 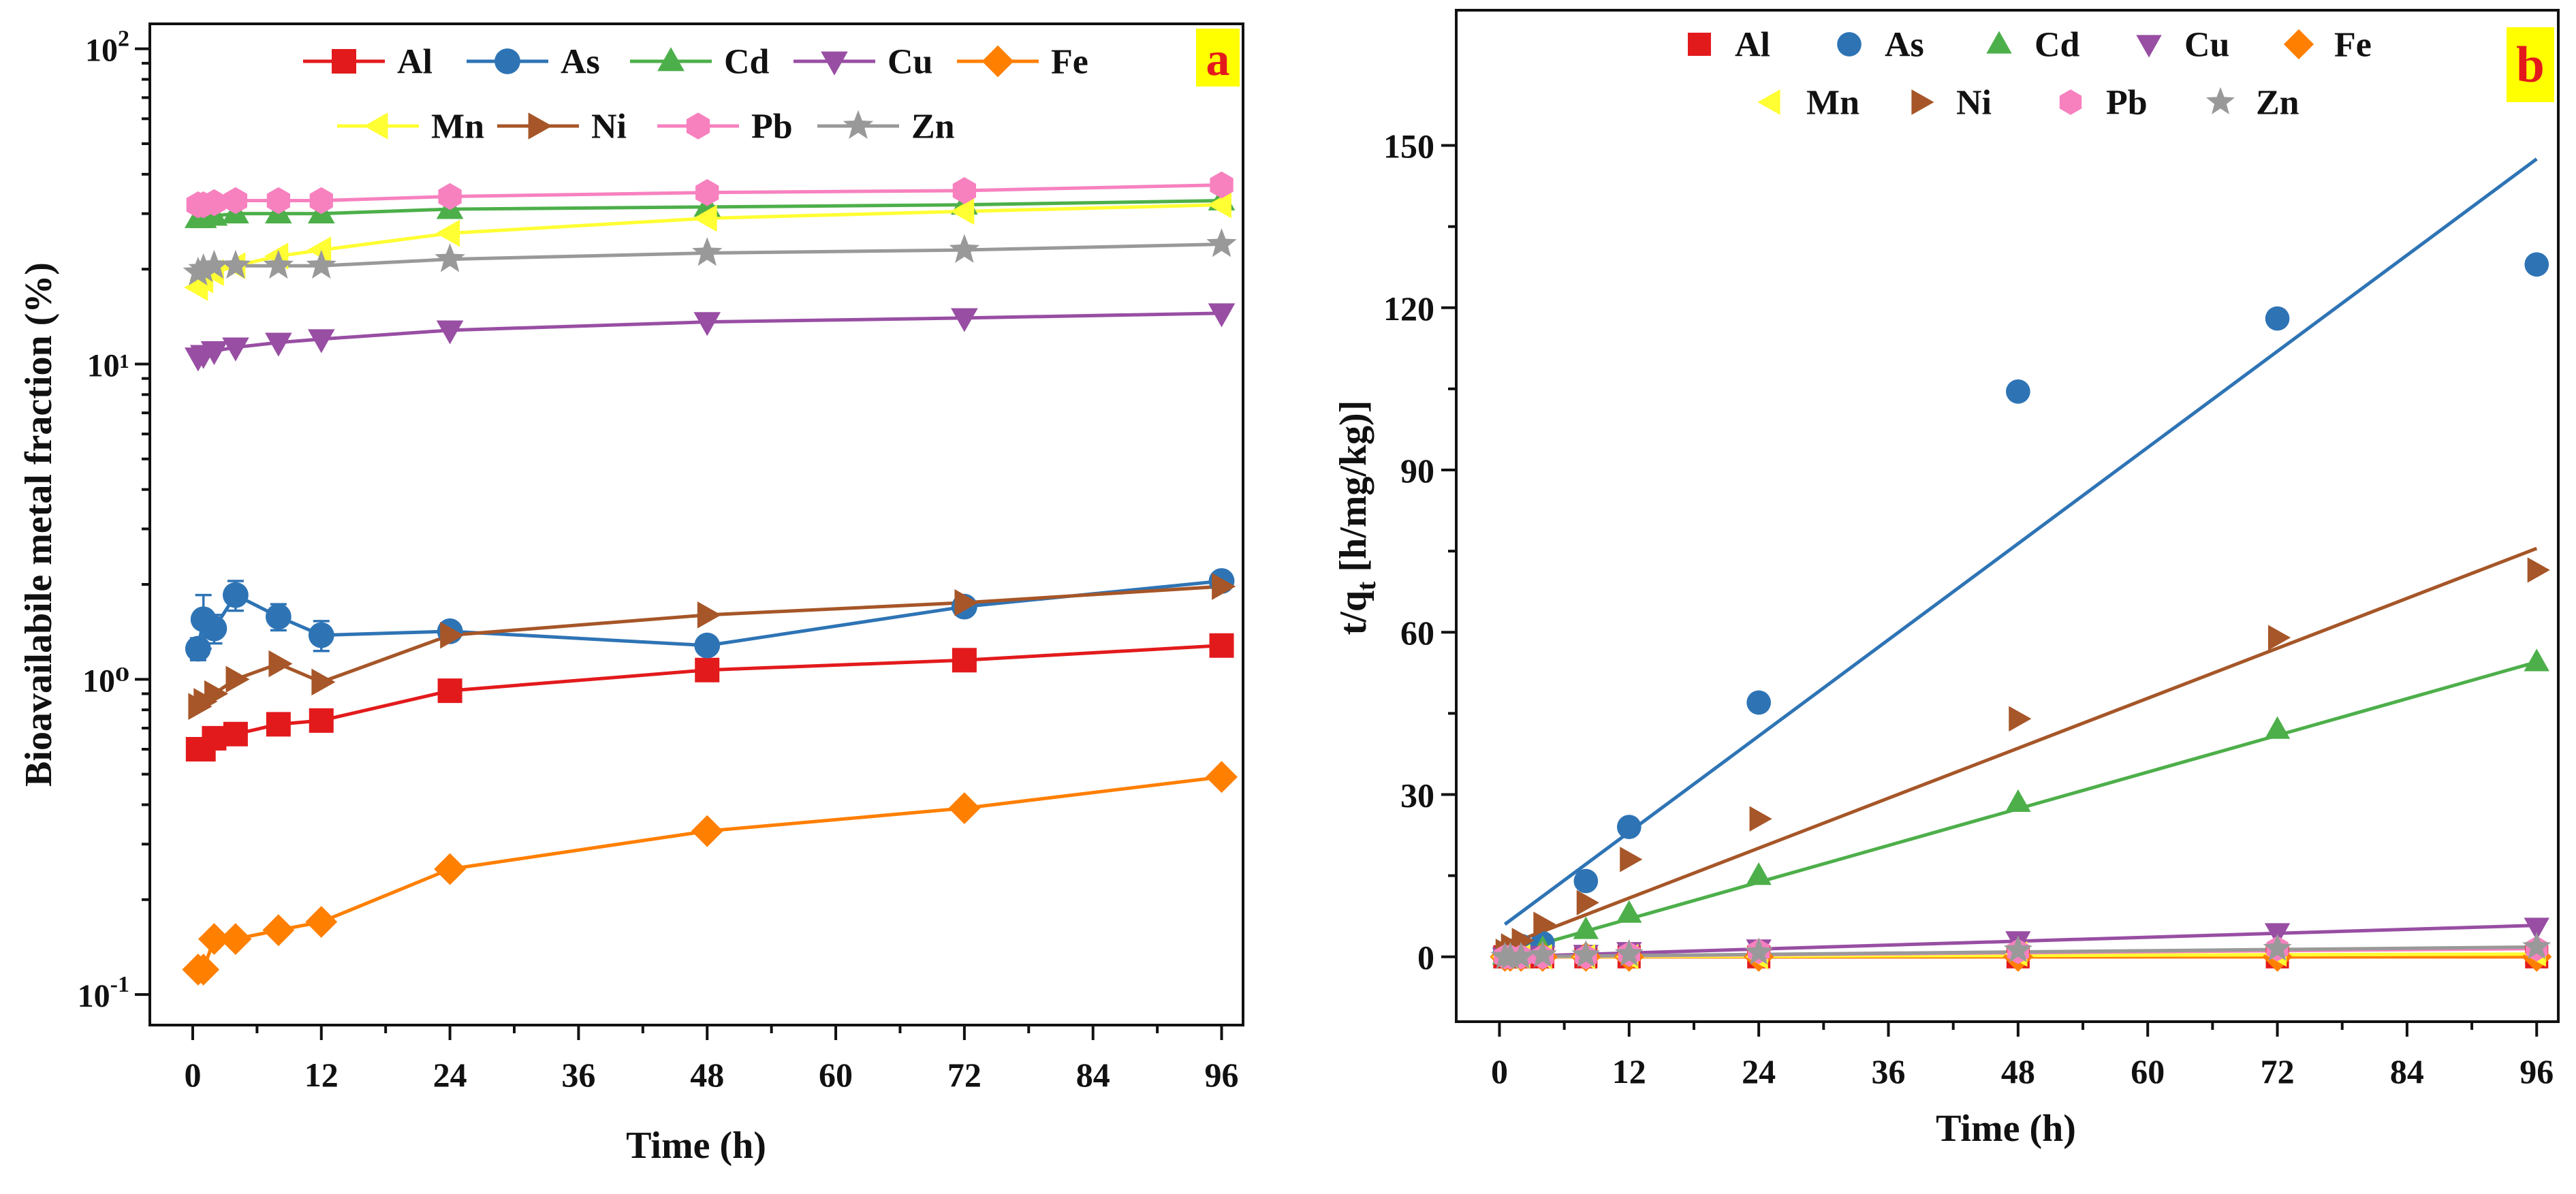 What do you see at coordinates (1850, 44) in the screenshot?
I see `panel-b-legend-marker-as` at bounding box center [1850, 44].